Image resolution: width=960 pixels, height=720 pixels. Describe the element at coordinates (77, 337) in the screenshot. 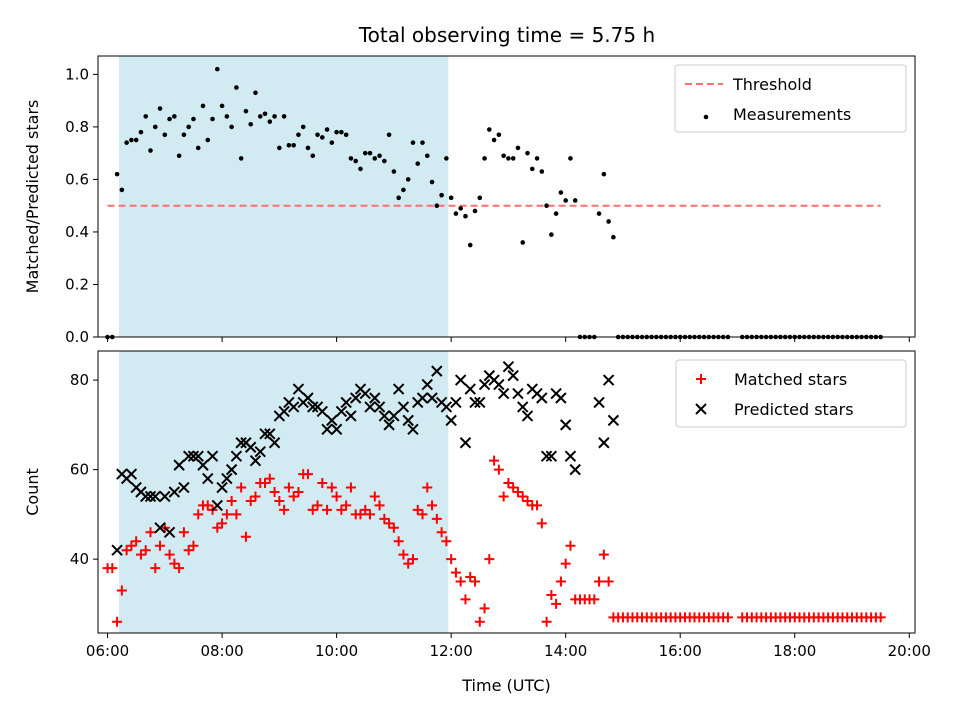

I see `y-tick-label: 0.0` at that location.